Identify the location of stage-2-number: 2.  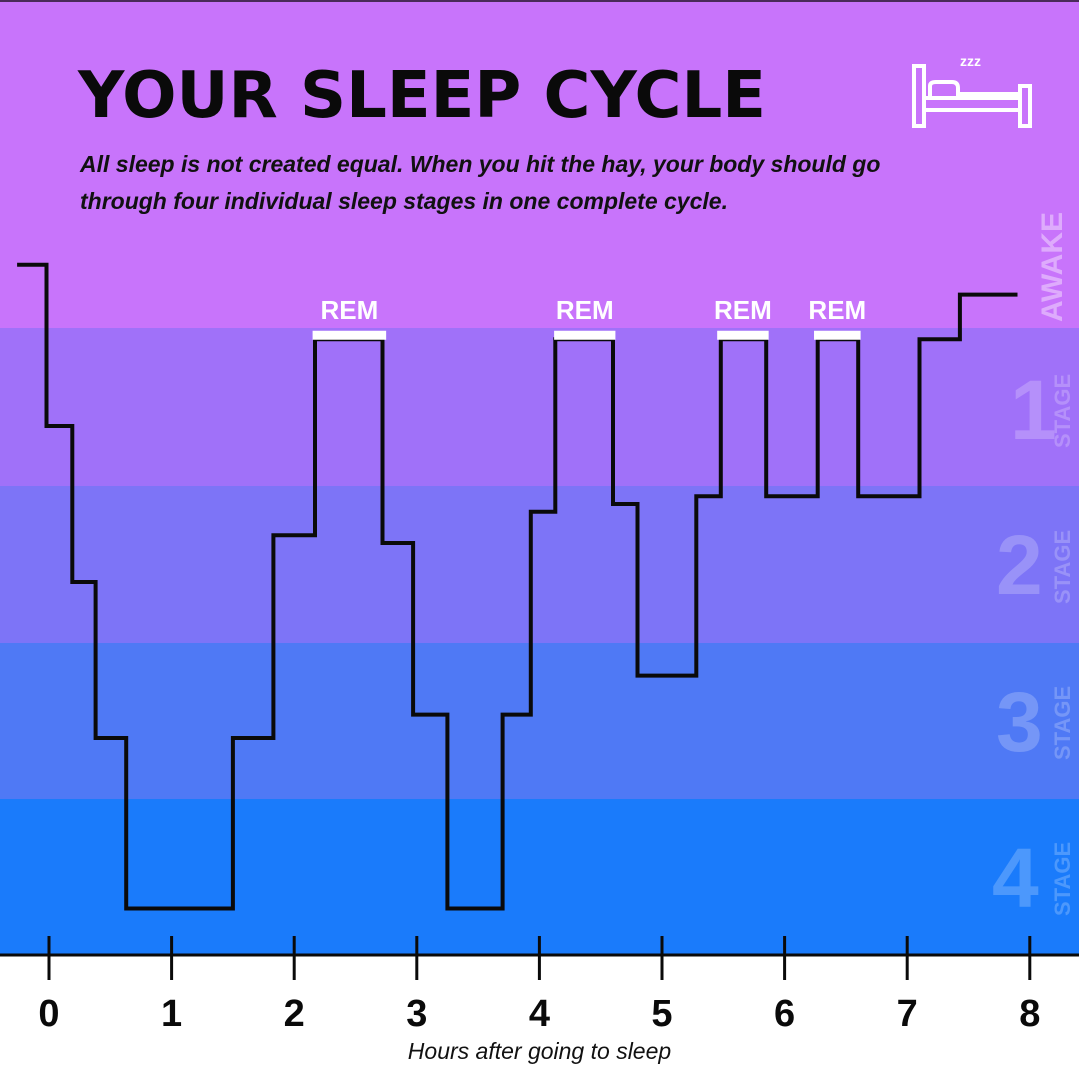
(1019, 565).